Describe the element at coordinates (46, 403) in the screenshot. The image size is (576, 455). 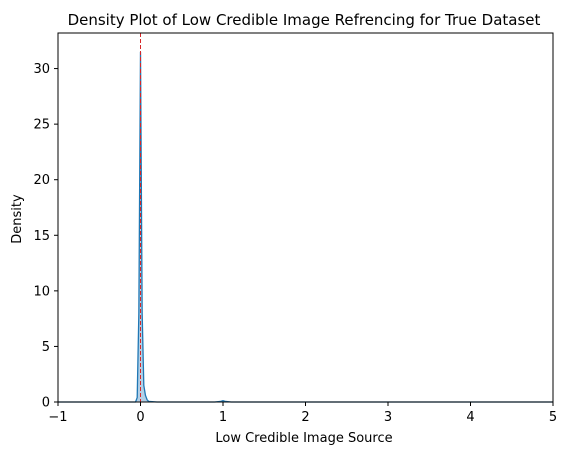
I see `y-tick-label: 0` at that location.